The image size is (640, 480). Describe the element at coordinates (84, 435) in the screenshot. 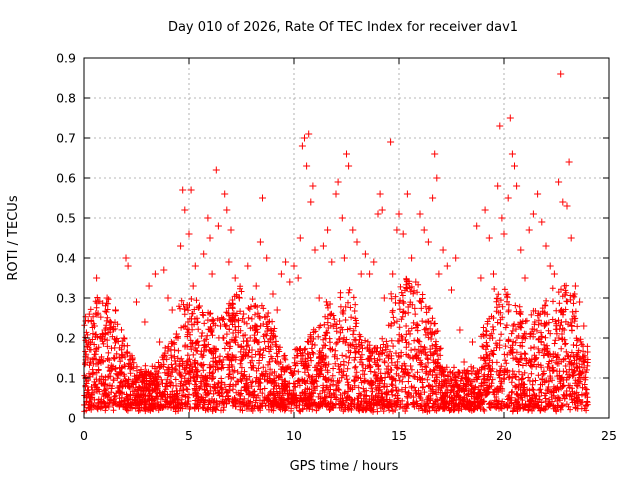

I see `x-tick-label: 0` at that location.